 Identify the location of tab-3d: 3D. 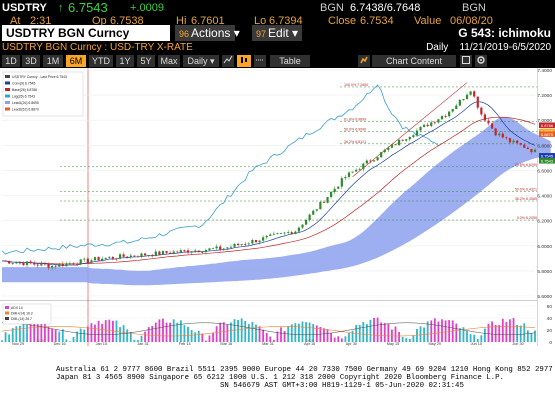
(31, 61).